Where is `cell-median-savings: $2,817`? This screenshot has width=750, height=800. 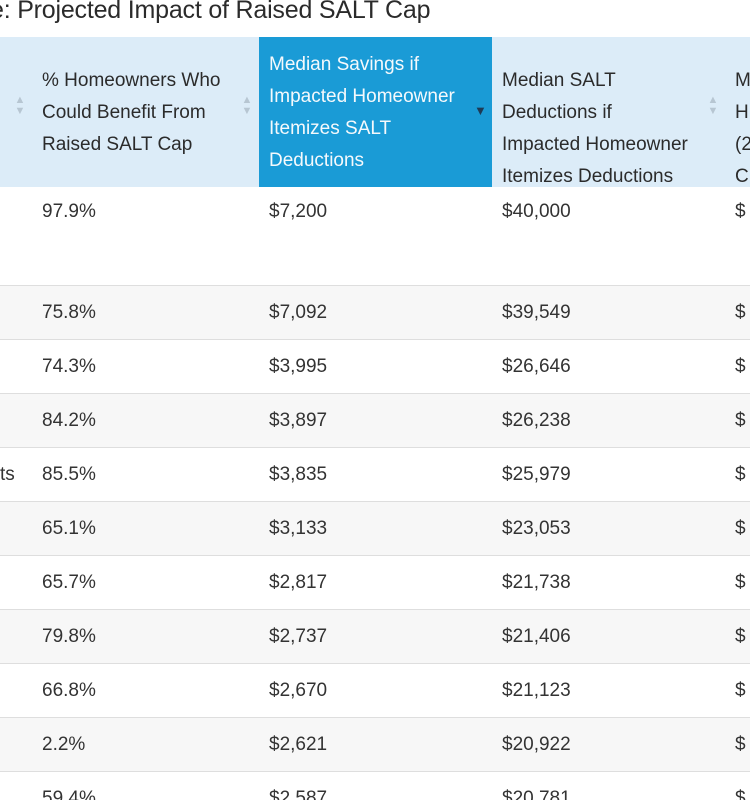 cell-median-savings: $2,817 is located at coordinates (375, 582).